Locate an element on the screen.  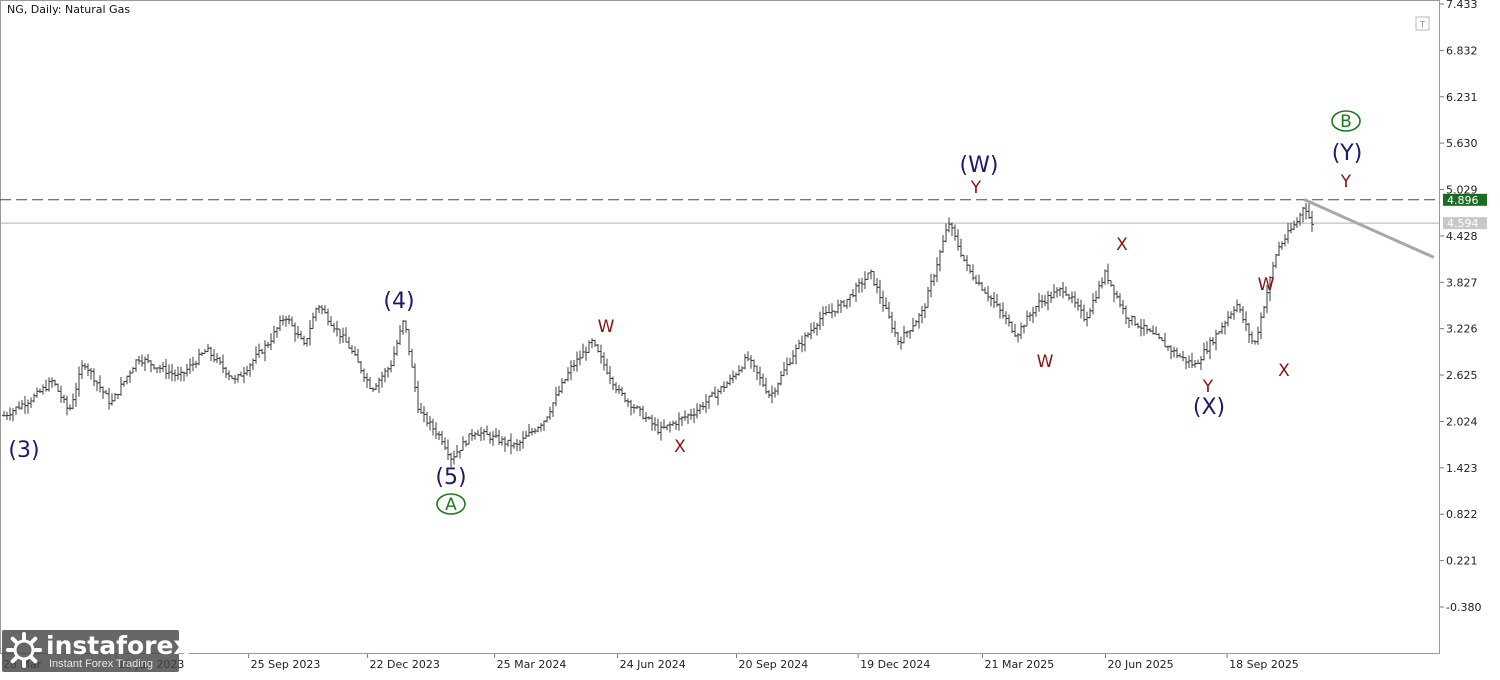
wave-label-text: (X) is located at coordinates (1209, 407).